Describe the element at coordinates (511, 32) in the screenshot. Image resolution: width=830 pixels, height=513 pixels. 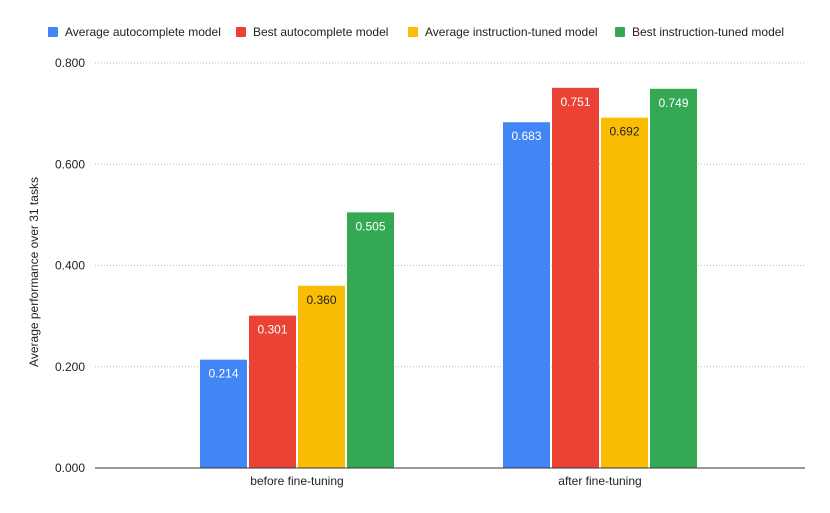
I see `legend-label-average-instruction-tuned-model: Average instruction-tuned model` at that location.